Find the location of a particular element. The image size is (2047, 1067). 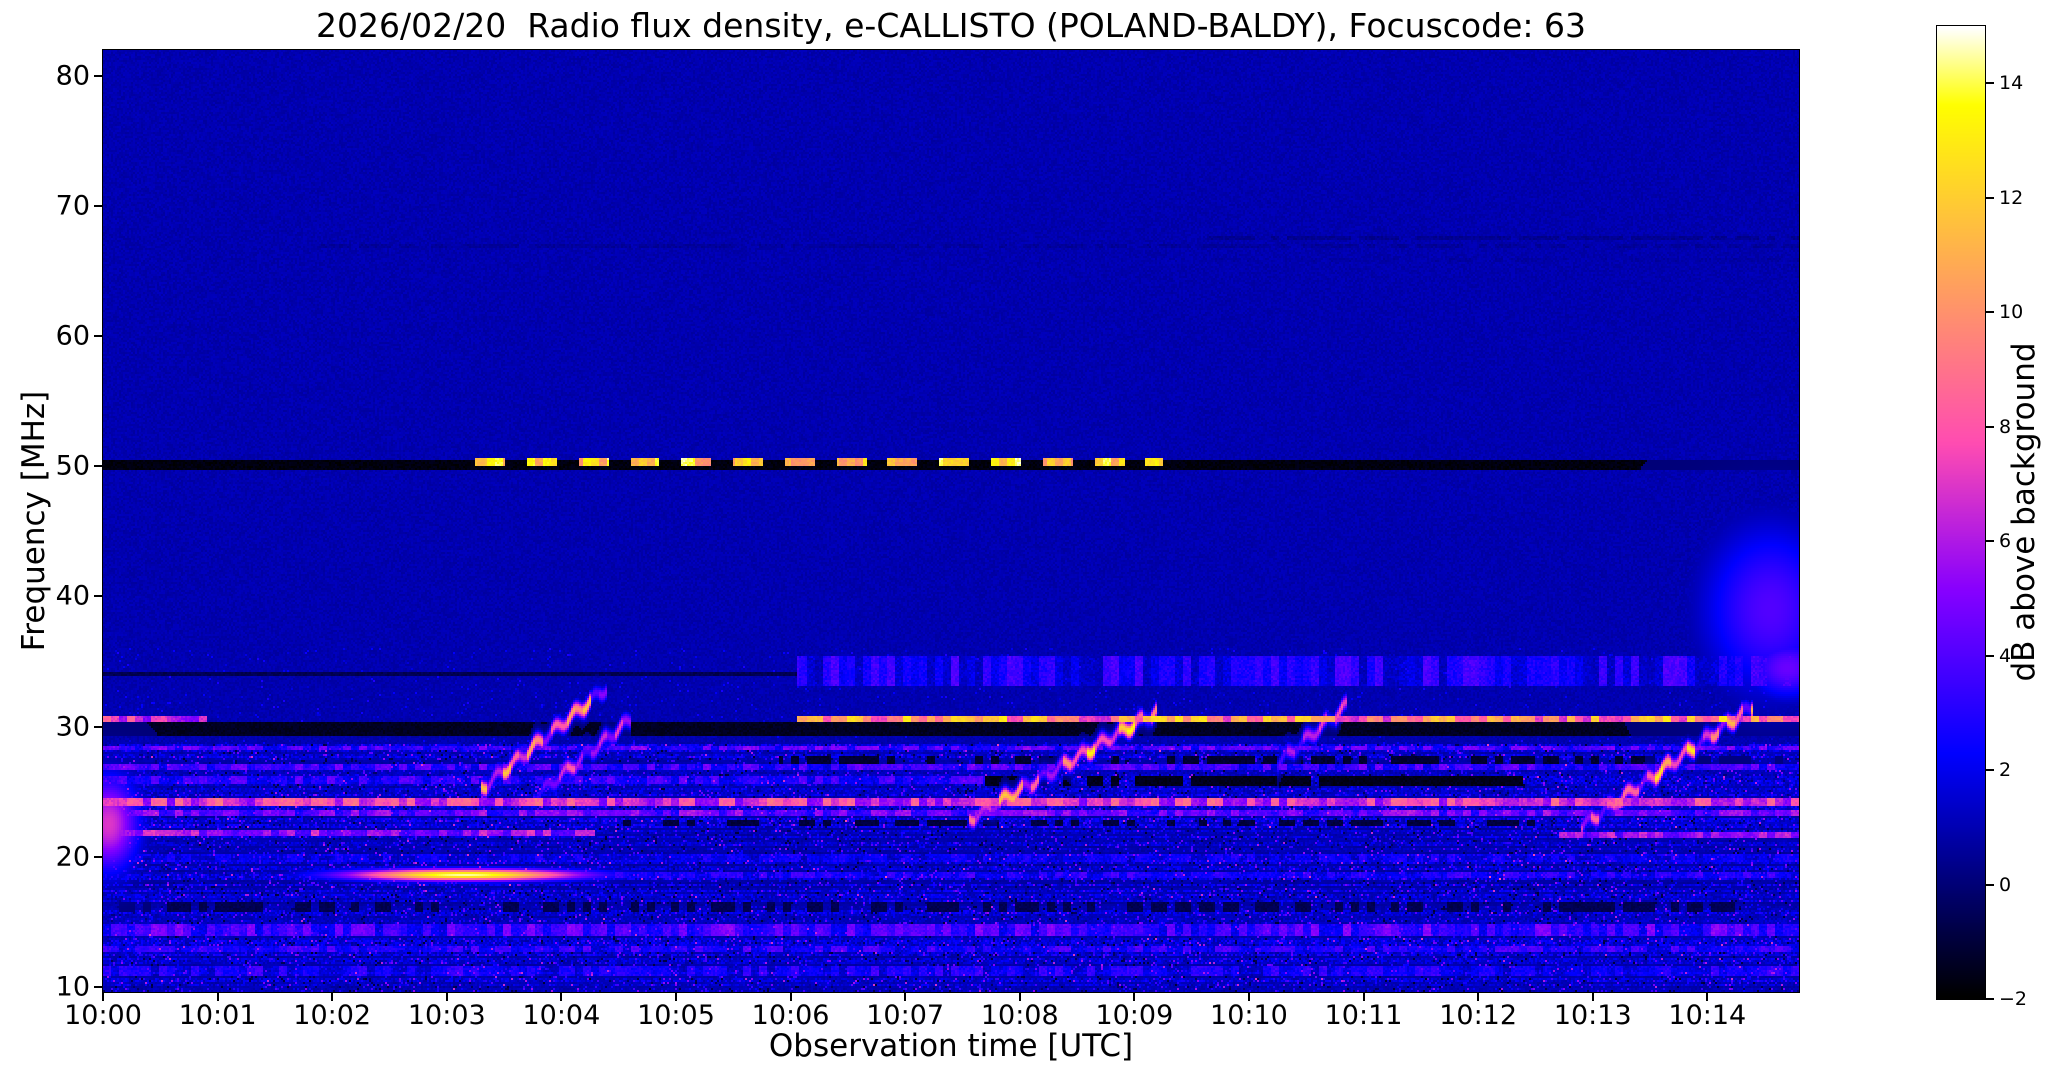

y-axis-label: Frequency [MHz] is located at coordinates (34, 521).